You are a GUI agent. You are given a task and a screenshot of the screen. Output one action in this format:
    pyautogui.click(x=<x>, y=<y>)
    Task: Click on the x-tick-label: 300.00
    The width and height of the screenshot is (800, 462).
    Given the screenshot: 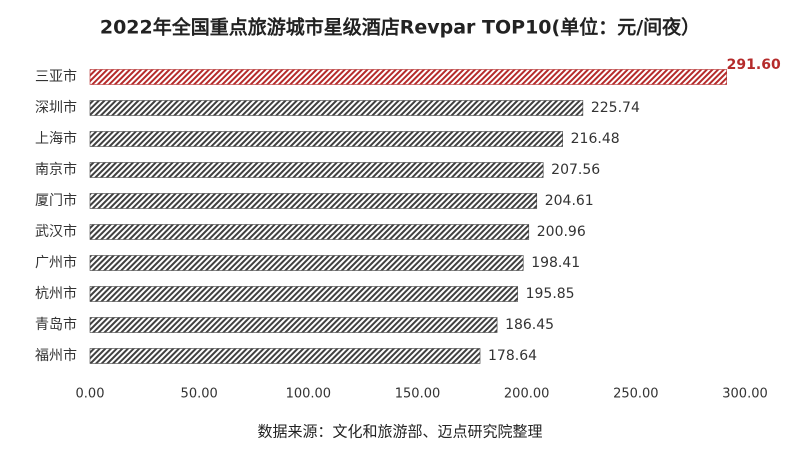 What is the action you would take?
    pyautogui.click(x=745, y=394)
    